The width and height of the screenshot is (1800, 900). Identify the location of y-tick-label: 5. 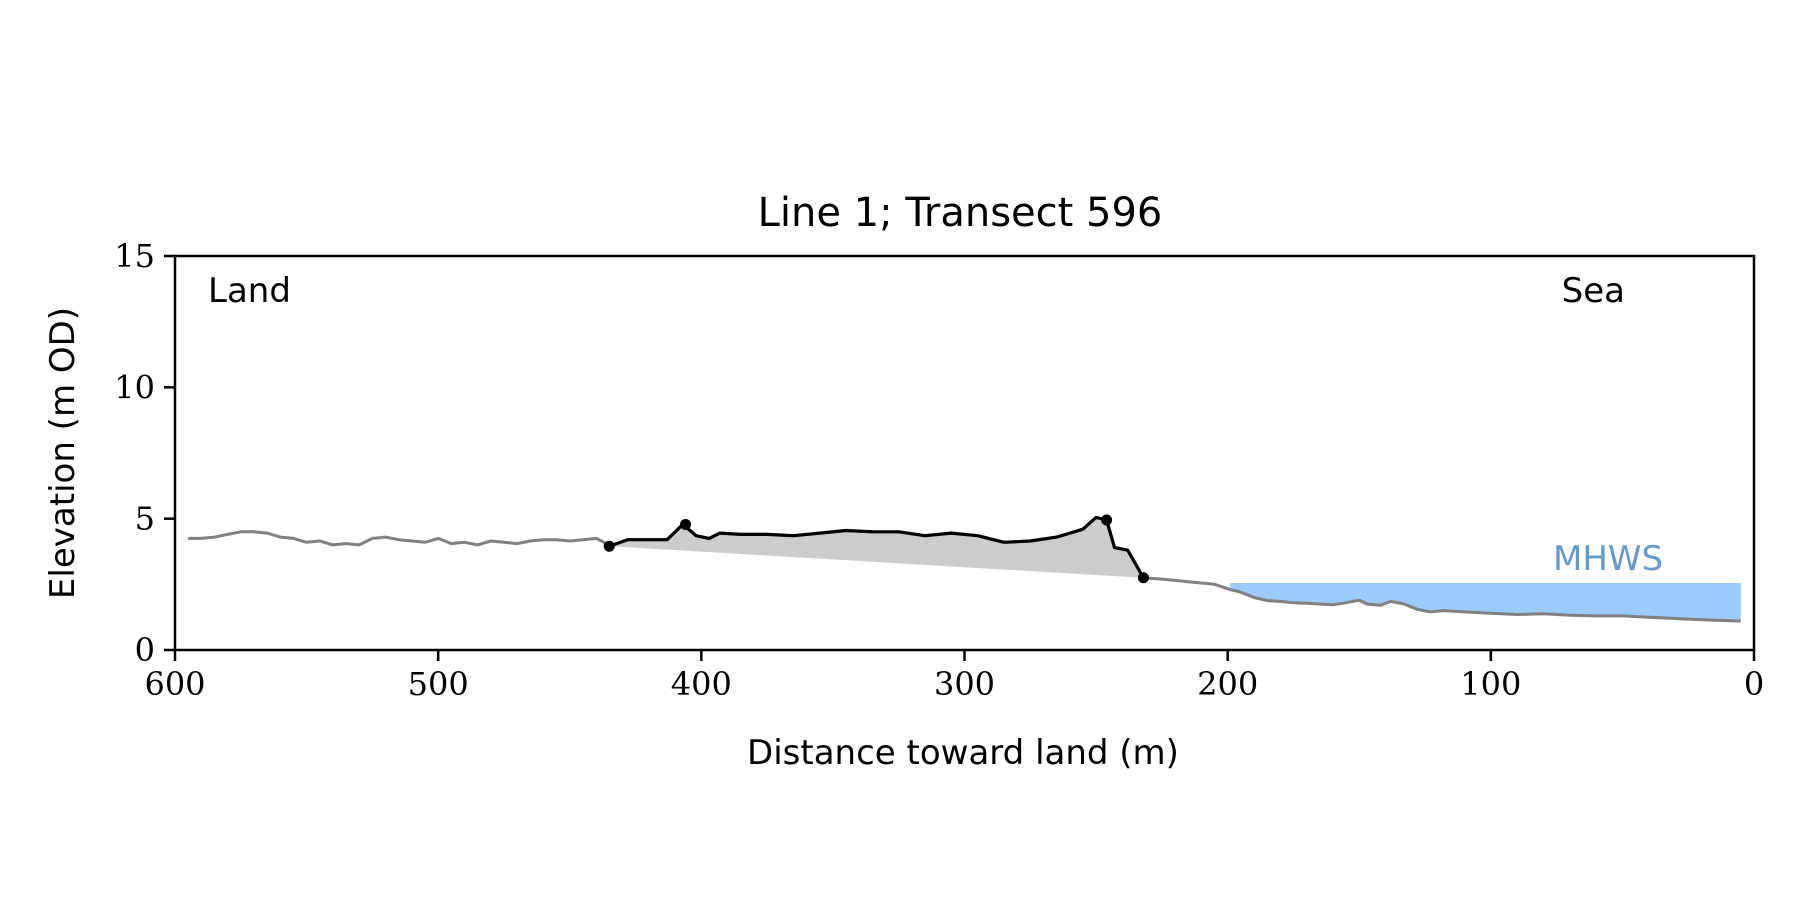
(145, 519).